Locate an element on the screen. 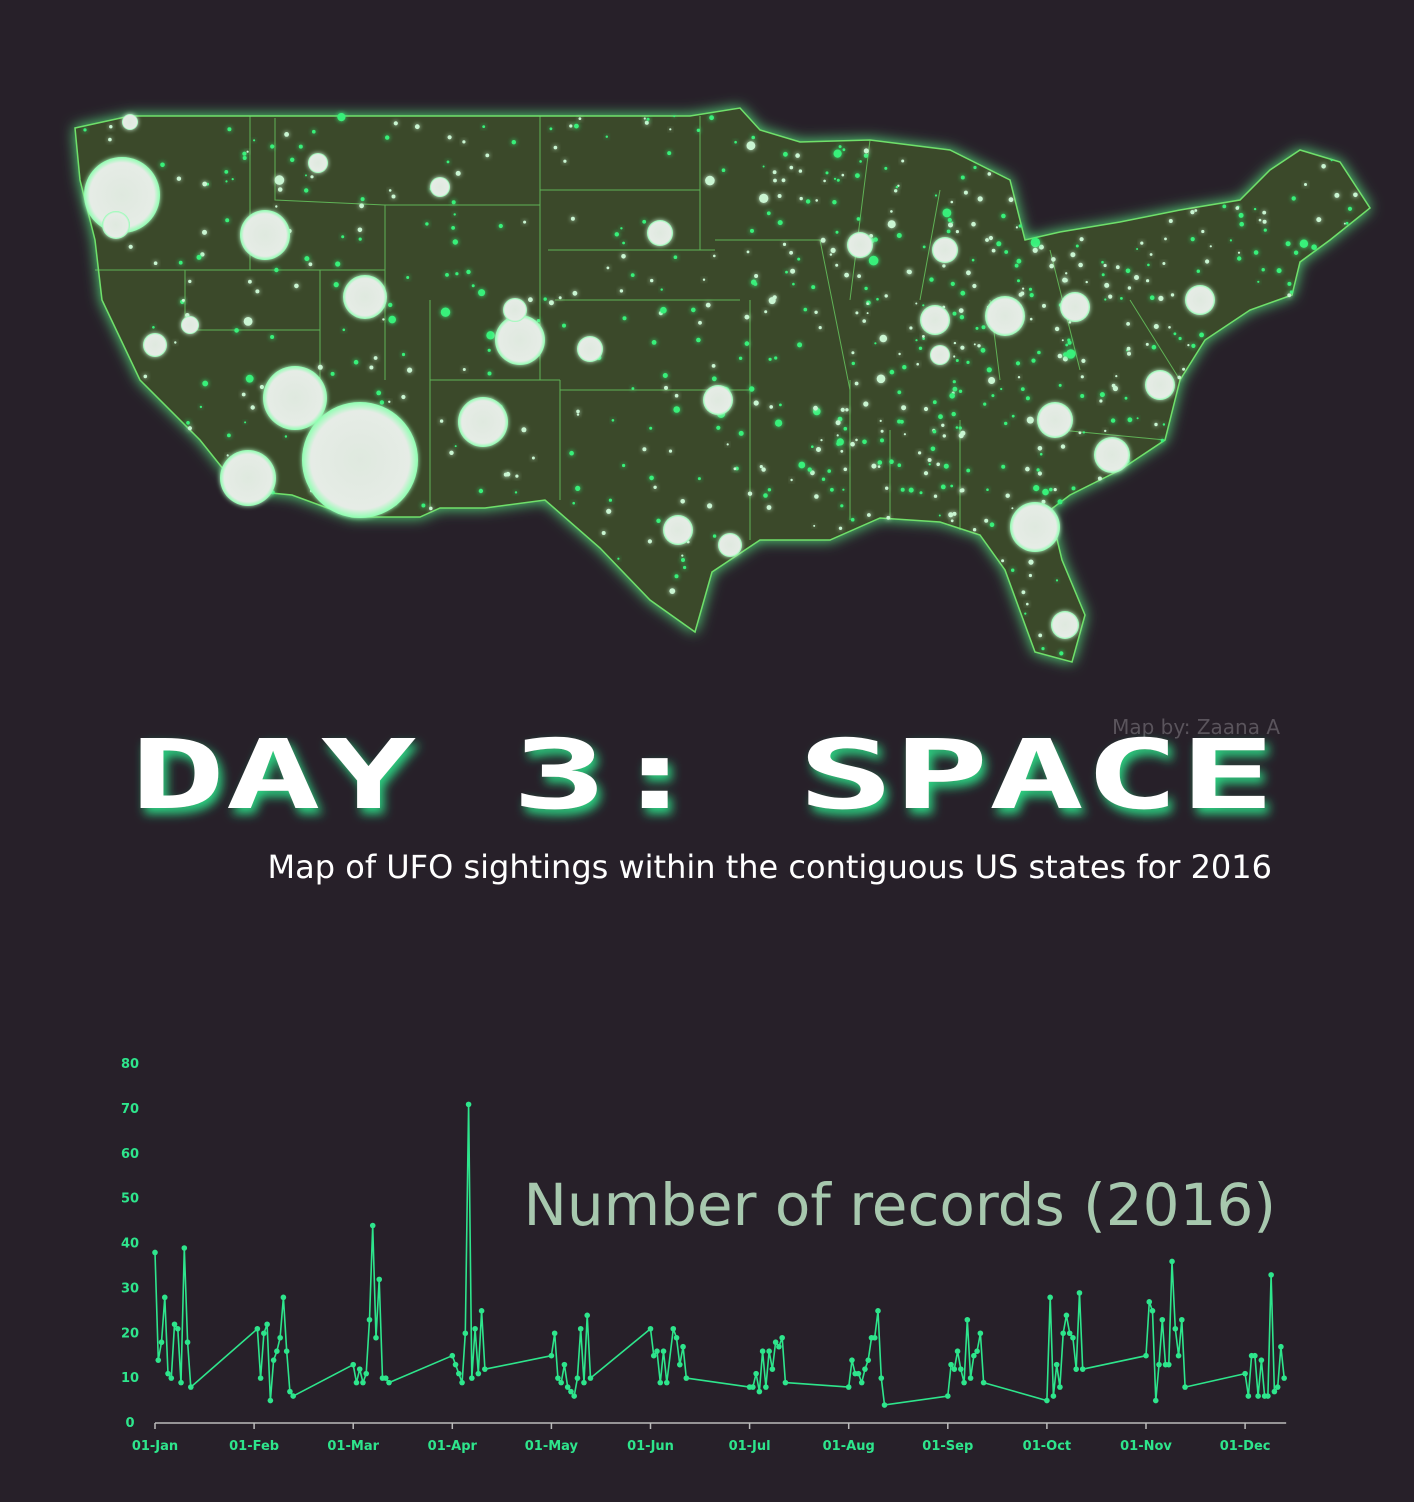 This screenshot has width=1414, height=1502. x-tick-label: 01-May is located at coordinates (552, 1446).